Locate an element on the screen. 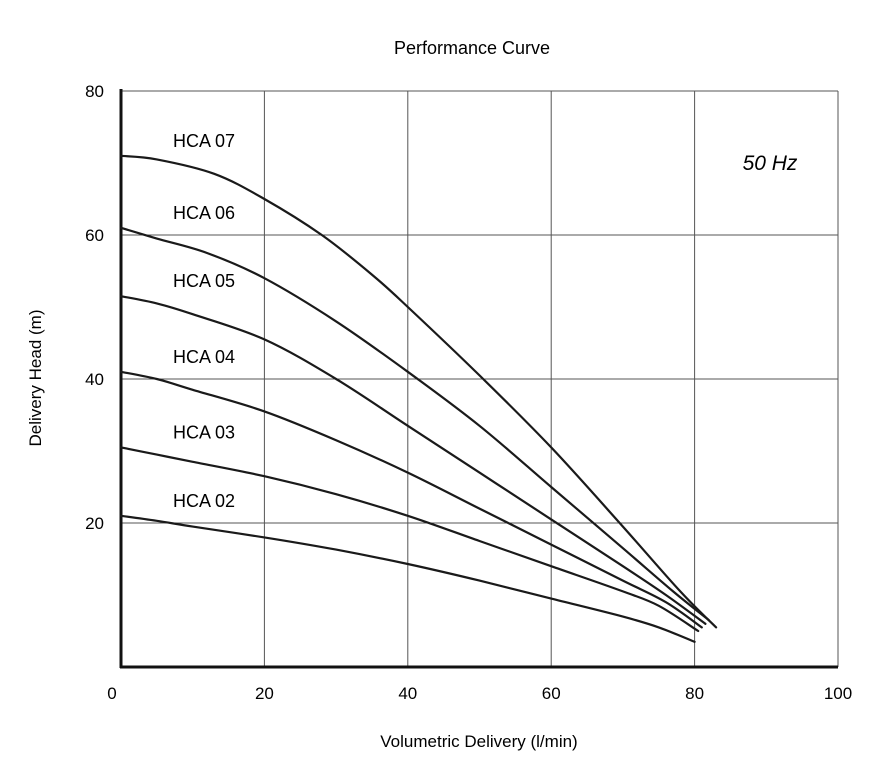  y-tick-label: 20 is located at coordinates (94, 523).